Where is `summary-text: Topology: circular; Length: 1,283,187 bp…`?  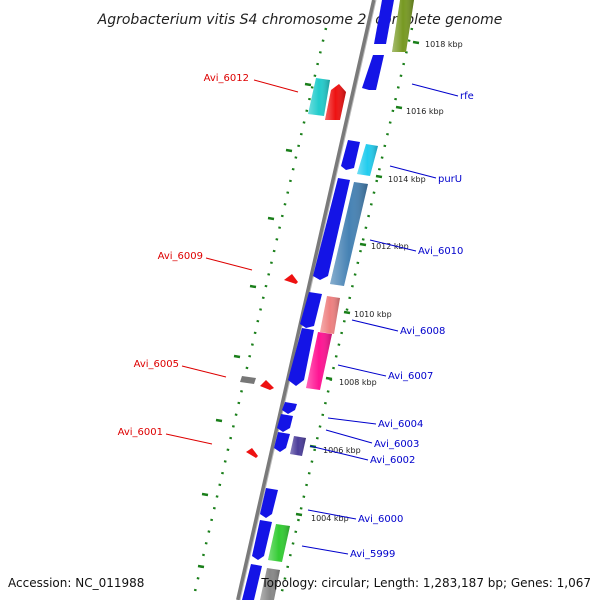 summary-text: Topology: circular; Length: 1,283,187 bp… is located at coordinates (425, 583).